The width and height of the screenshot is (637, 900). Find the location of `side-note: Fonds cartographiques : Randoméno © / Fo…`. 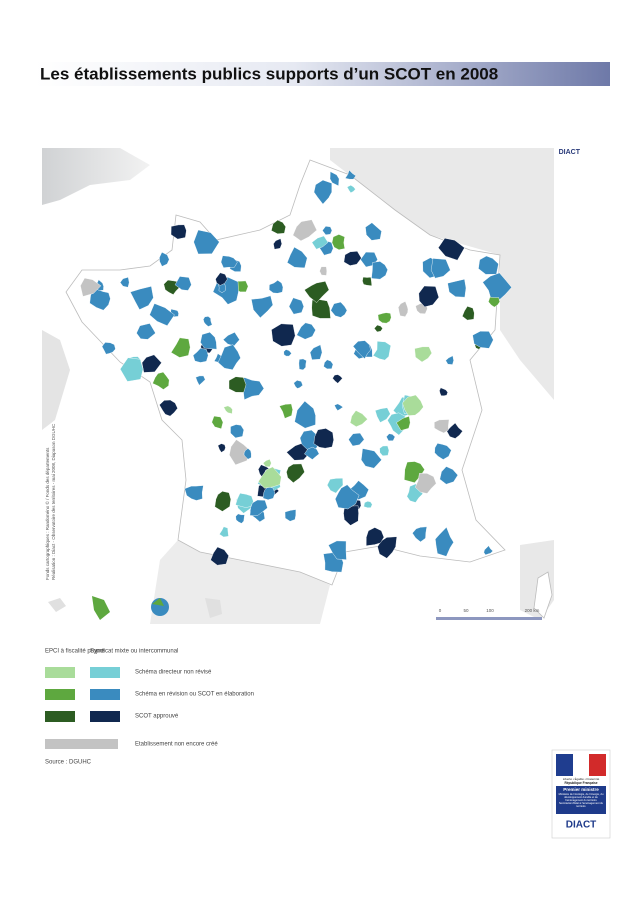

side-note: Fonds cartographiques : Randoméno © / Fo… is located at coordinates (47, 513).